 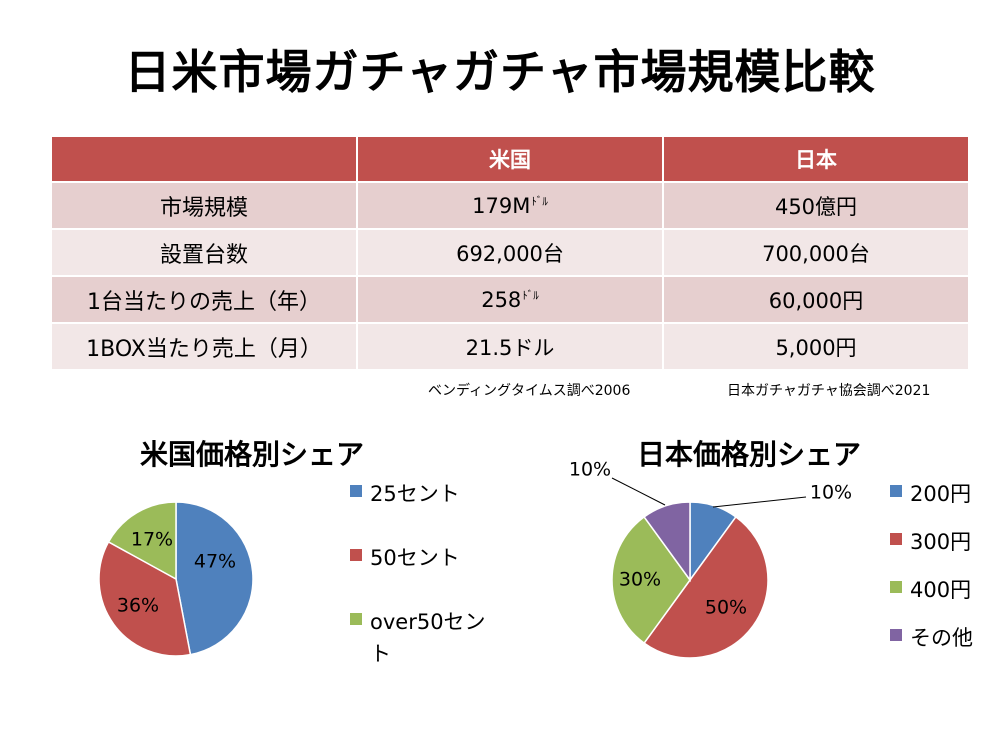 I want to click on legend-entry: その他, so click(x=945, y=638).